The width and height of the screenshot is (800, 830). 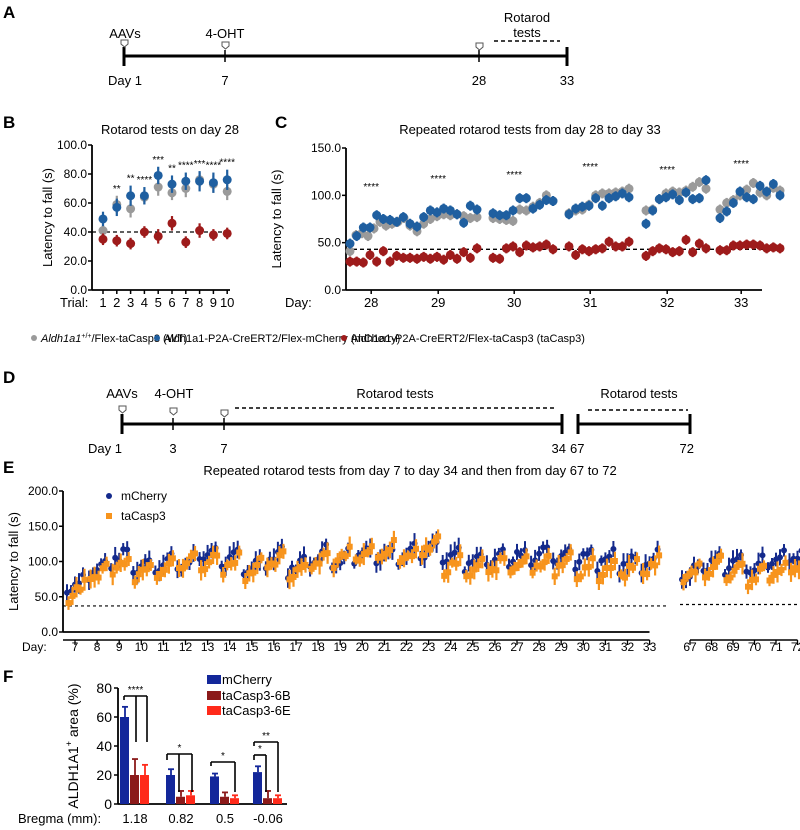 I want to click on x-tick-label: 11, so click(x=163, y=647).